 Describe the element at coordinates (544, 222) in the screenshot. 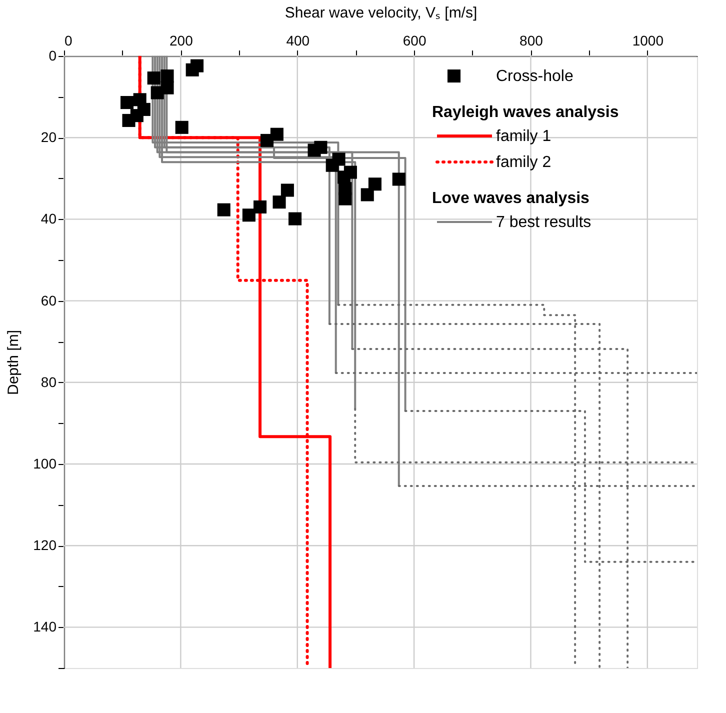

I see `legend-label: 7 best results` at that location.